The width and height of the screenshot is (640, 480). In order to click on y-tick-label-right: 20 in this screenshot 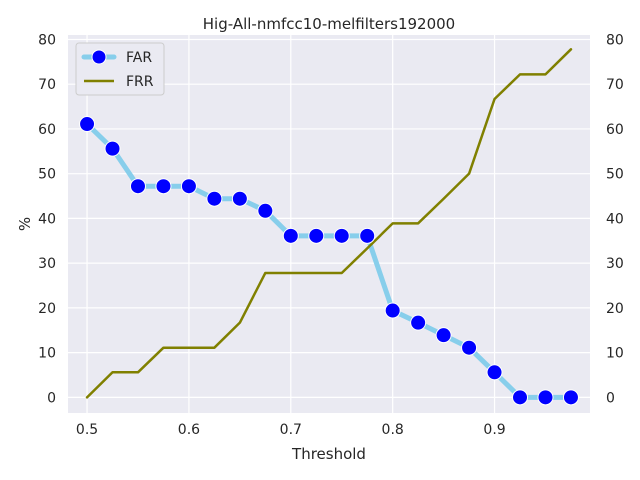, I will do `click(615, 309)`.